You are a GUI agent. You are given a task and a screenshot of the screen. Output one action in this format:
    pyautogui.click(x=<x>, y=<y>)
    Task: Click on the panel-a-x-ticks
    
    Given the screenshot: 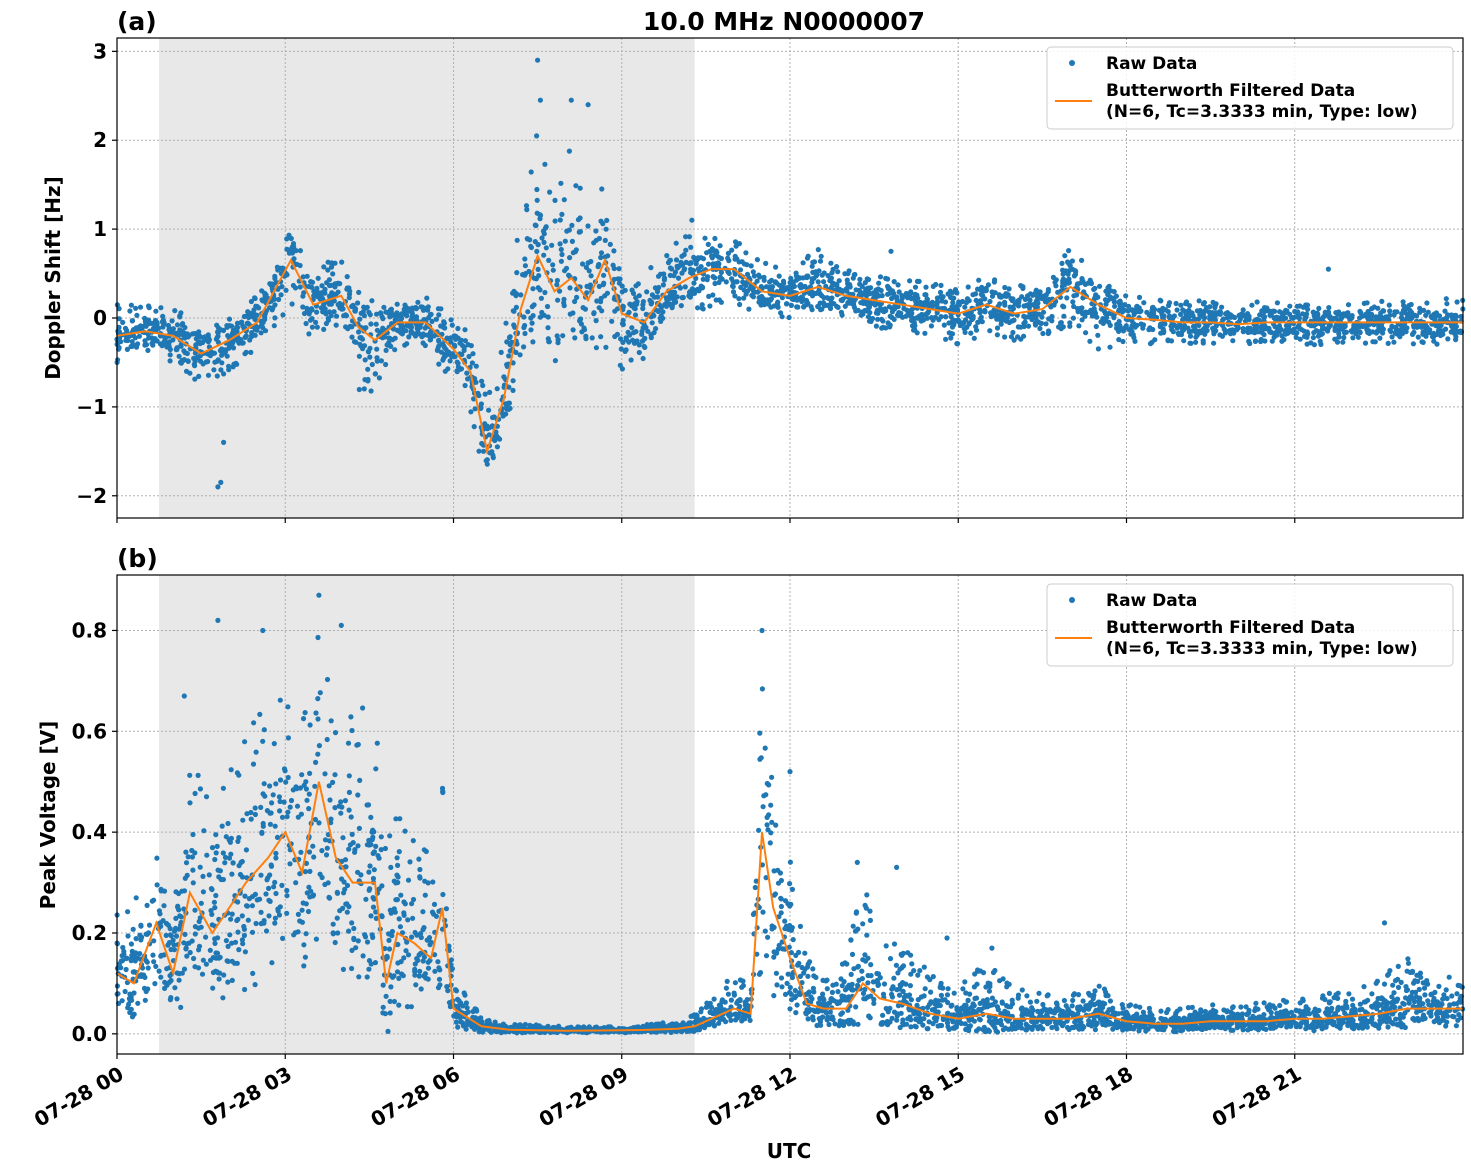 What is the action you would take?
    pyautogui.click(x=706, y=520)
    